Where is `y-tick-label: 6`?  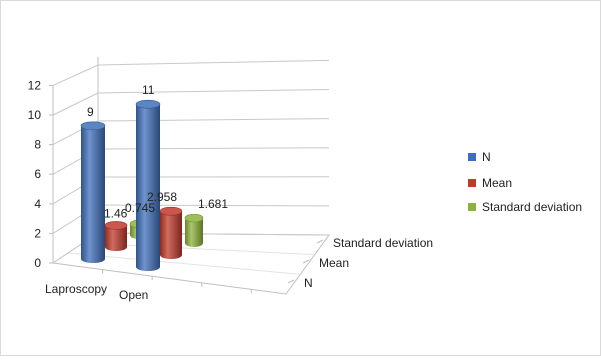
y-tick-label: 6 is located at coordinates (37, 174).